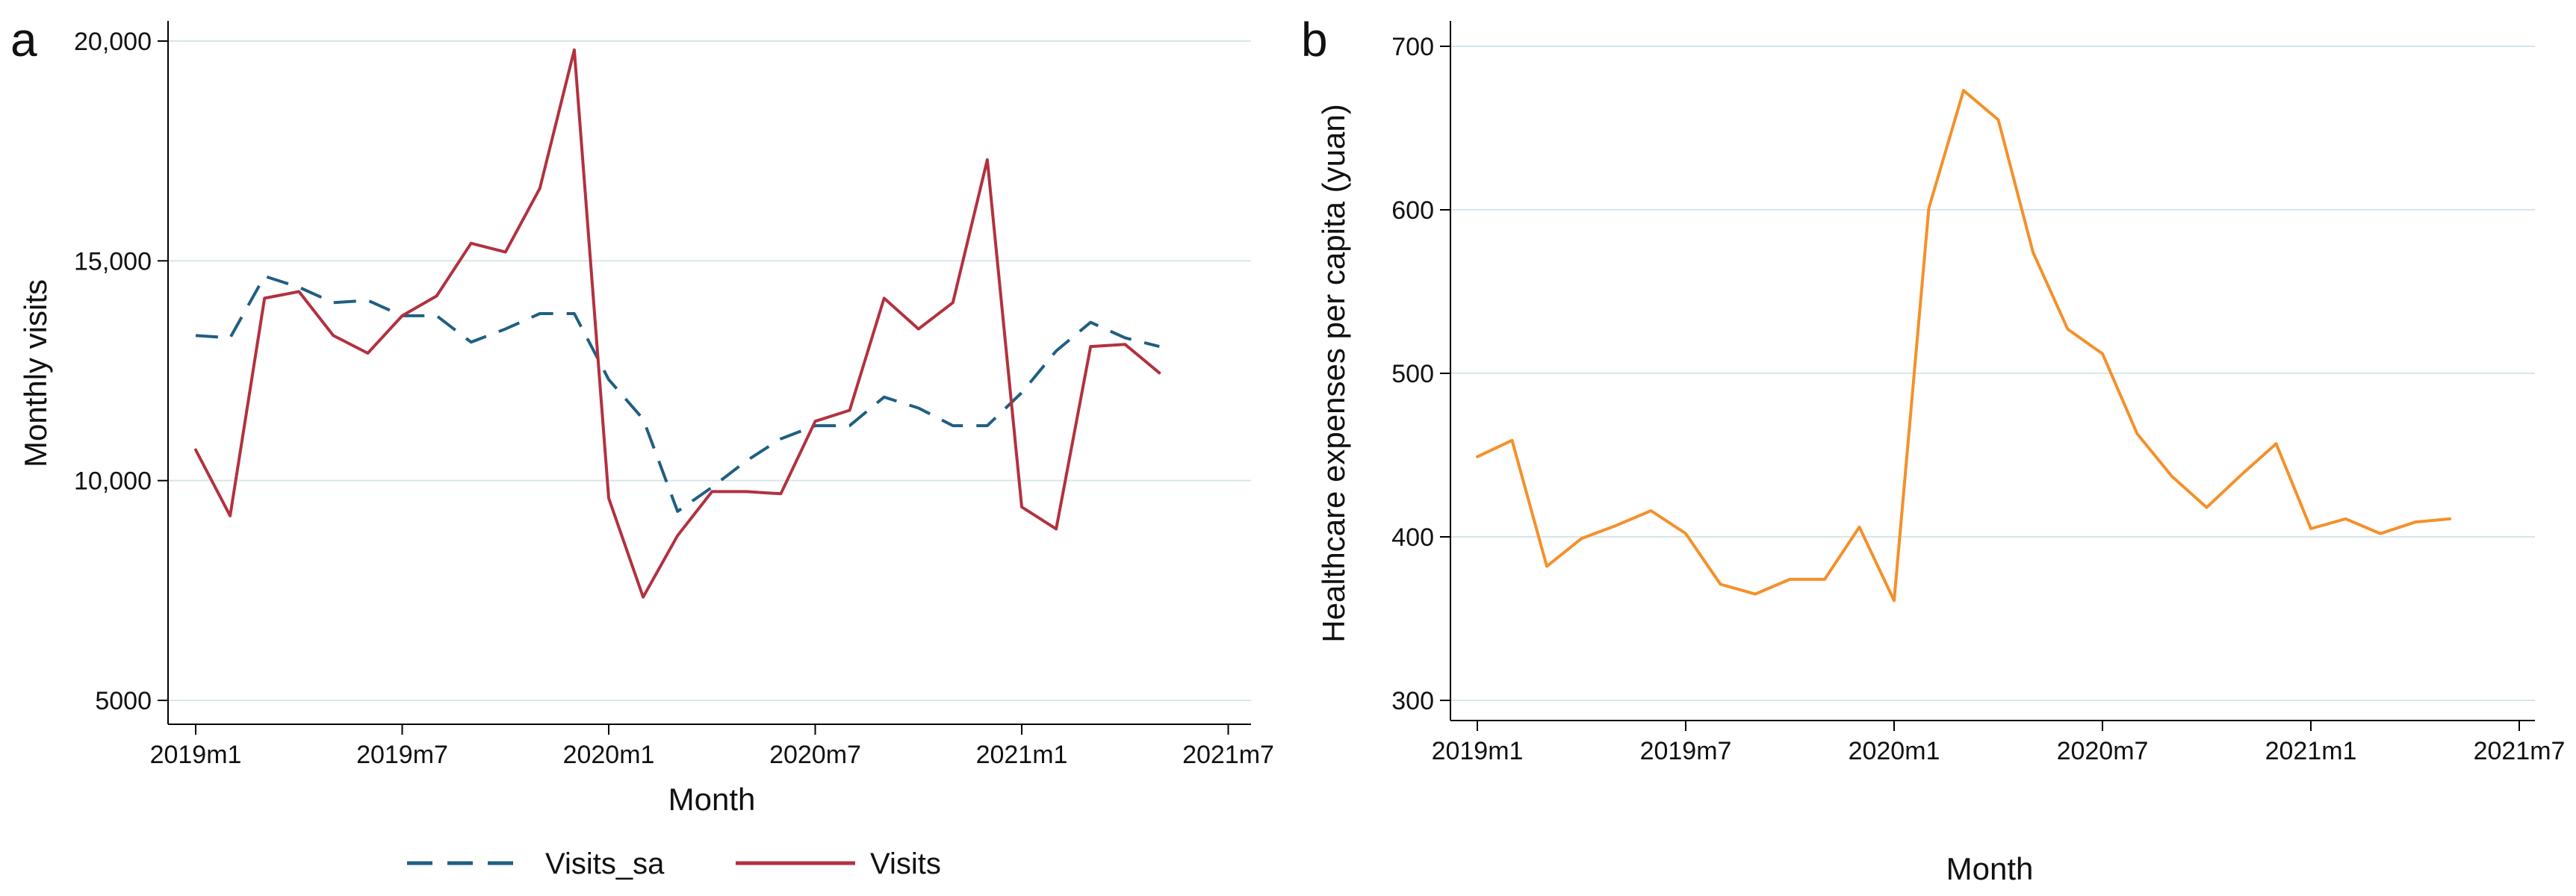 Image resolution: width=2576 pixels, height=896 pixels. Describe the element at coordinates (24, 39) in the screenshot. I see `panel-a-label: a` at that location.